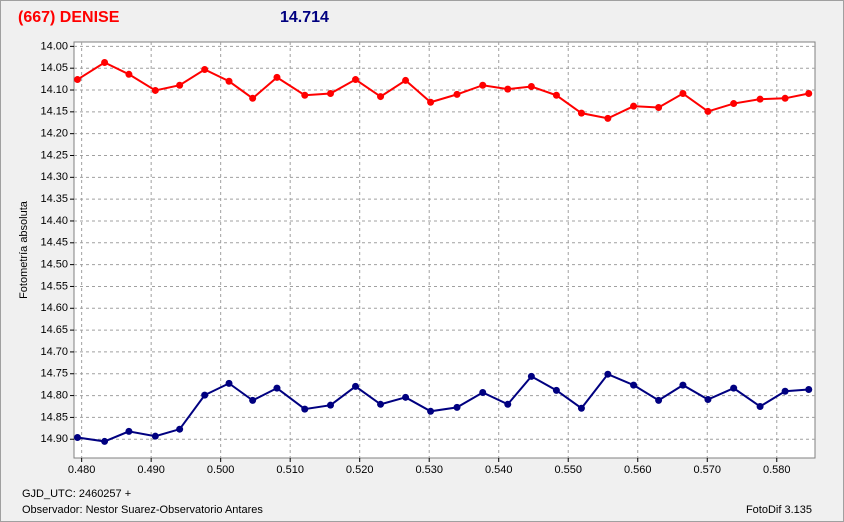 The image size is (844, 522). Describe the element at coordinates (290, 470) in the screenshot. I see `x-tick-label: 0.510` at that location.